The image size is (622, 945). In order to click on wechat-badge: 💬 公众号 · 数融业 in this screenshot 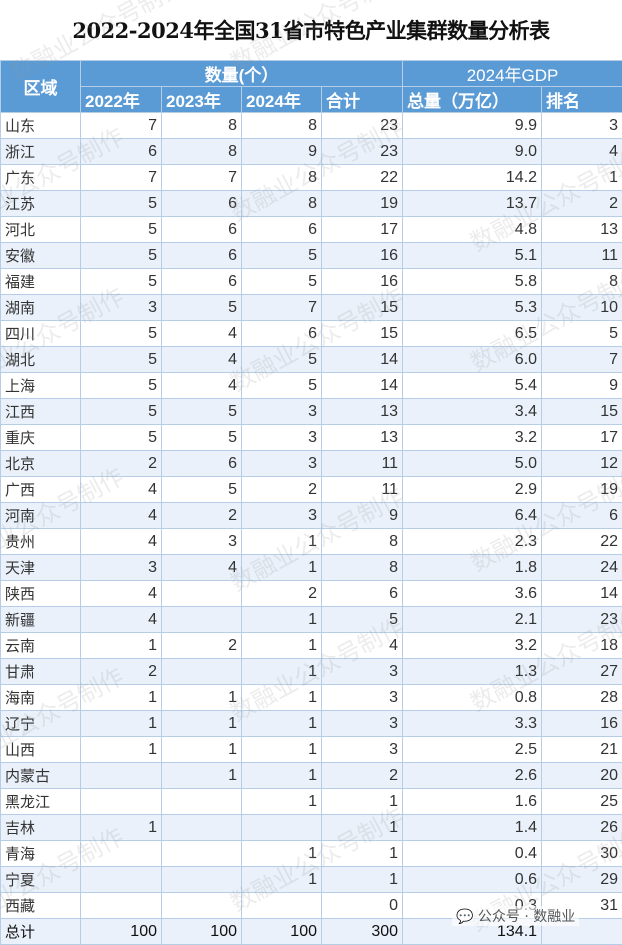, I will do `click(515, 916)`.